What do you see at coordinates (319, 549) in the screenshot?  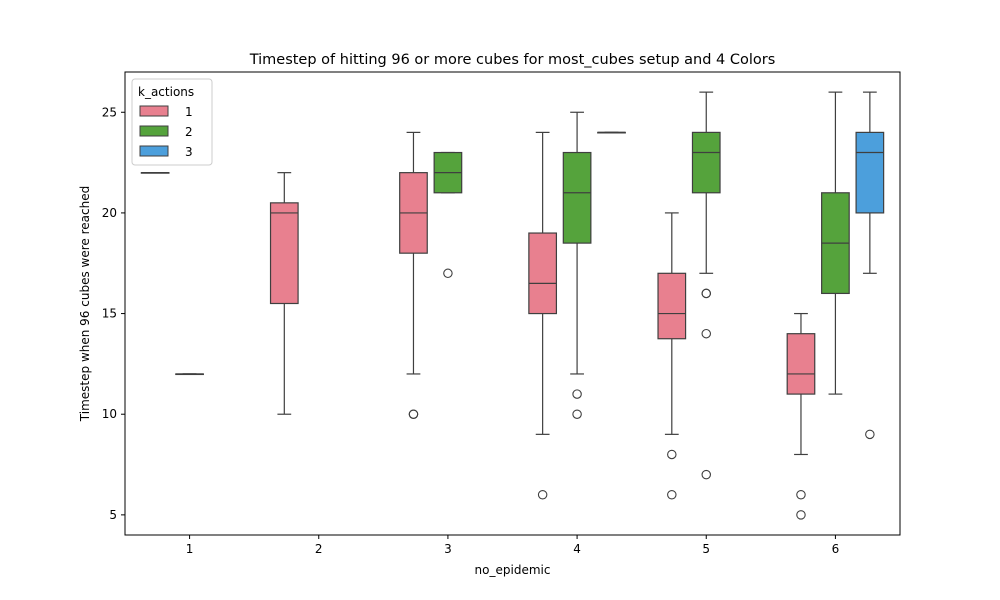 I see `x-tick-label: 2` at bounding box center [319, 549].